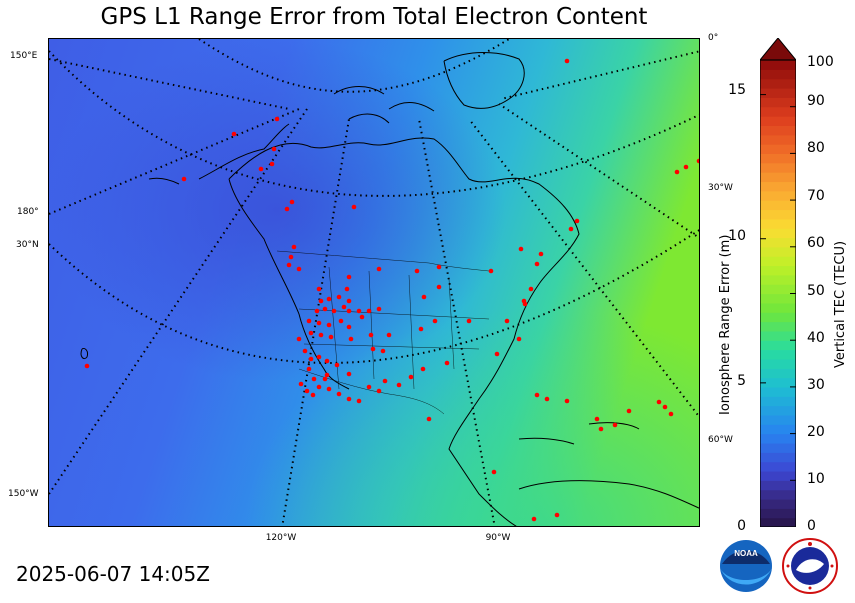 Image resolution: width=855 pixels, height=603 pixels. Describe the element at coordinates (598, 171) in the screenshot. I see `meridian-30w` at that location.